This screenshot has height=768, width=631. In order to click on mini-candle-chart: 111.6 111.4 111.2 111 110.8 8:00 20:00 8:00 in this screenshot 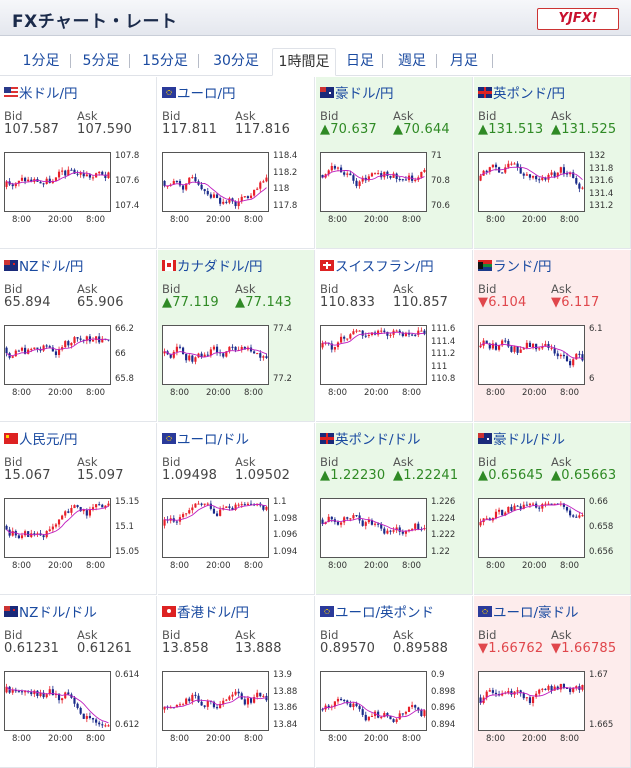, I will do `click(395, 369)`.